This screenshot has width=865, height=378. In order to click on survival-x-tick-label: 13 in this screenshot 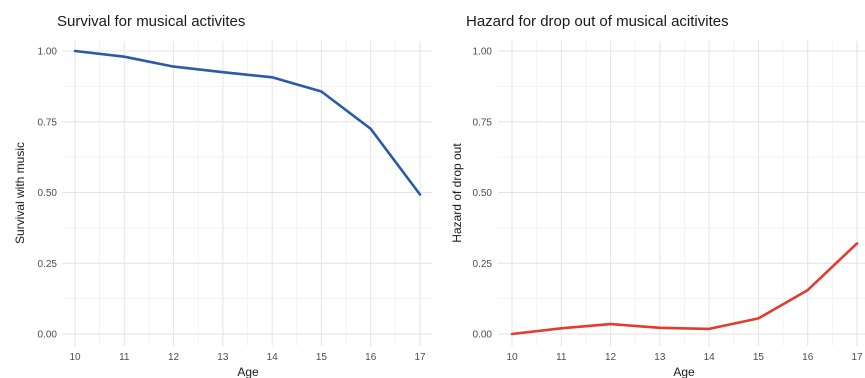, I will do `click(223, 357)`.